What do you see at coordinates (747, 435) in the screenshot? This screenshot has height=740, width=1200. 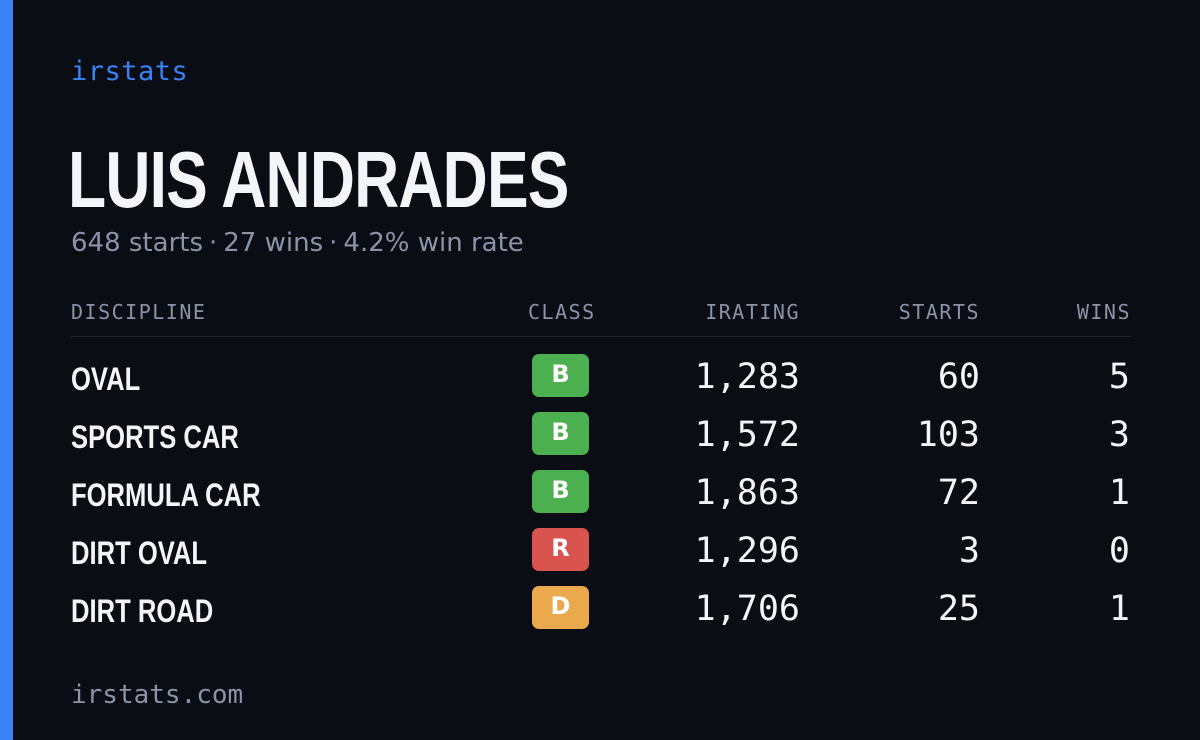 I see `irating-value: 1,572` at bounding box center [747, 435].